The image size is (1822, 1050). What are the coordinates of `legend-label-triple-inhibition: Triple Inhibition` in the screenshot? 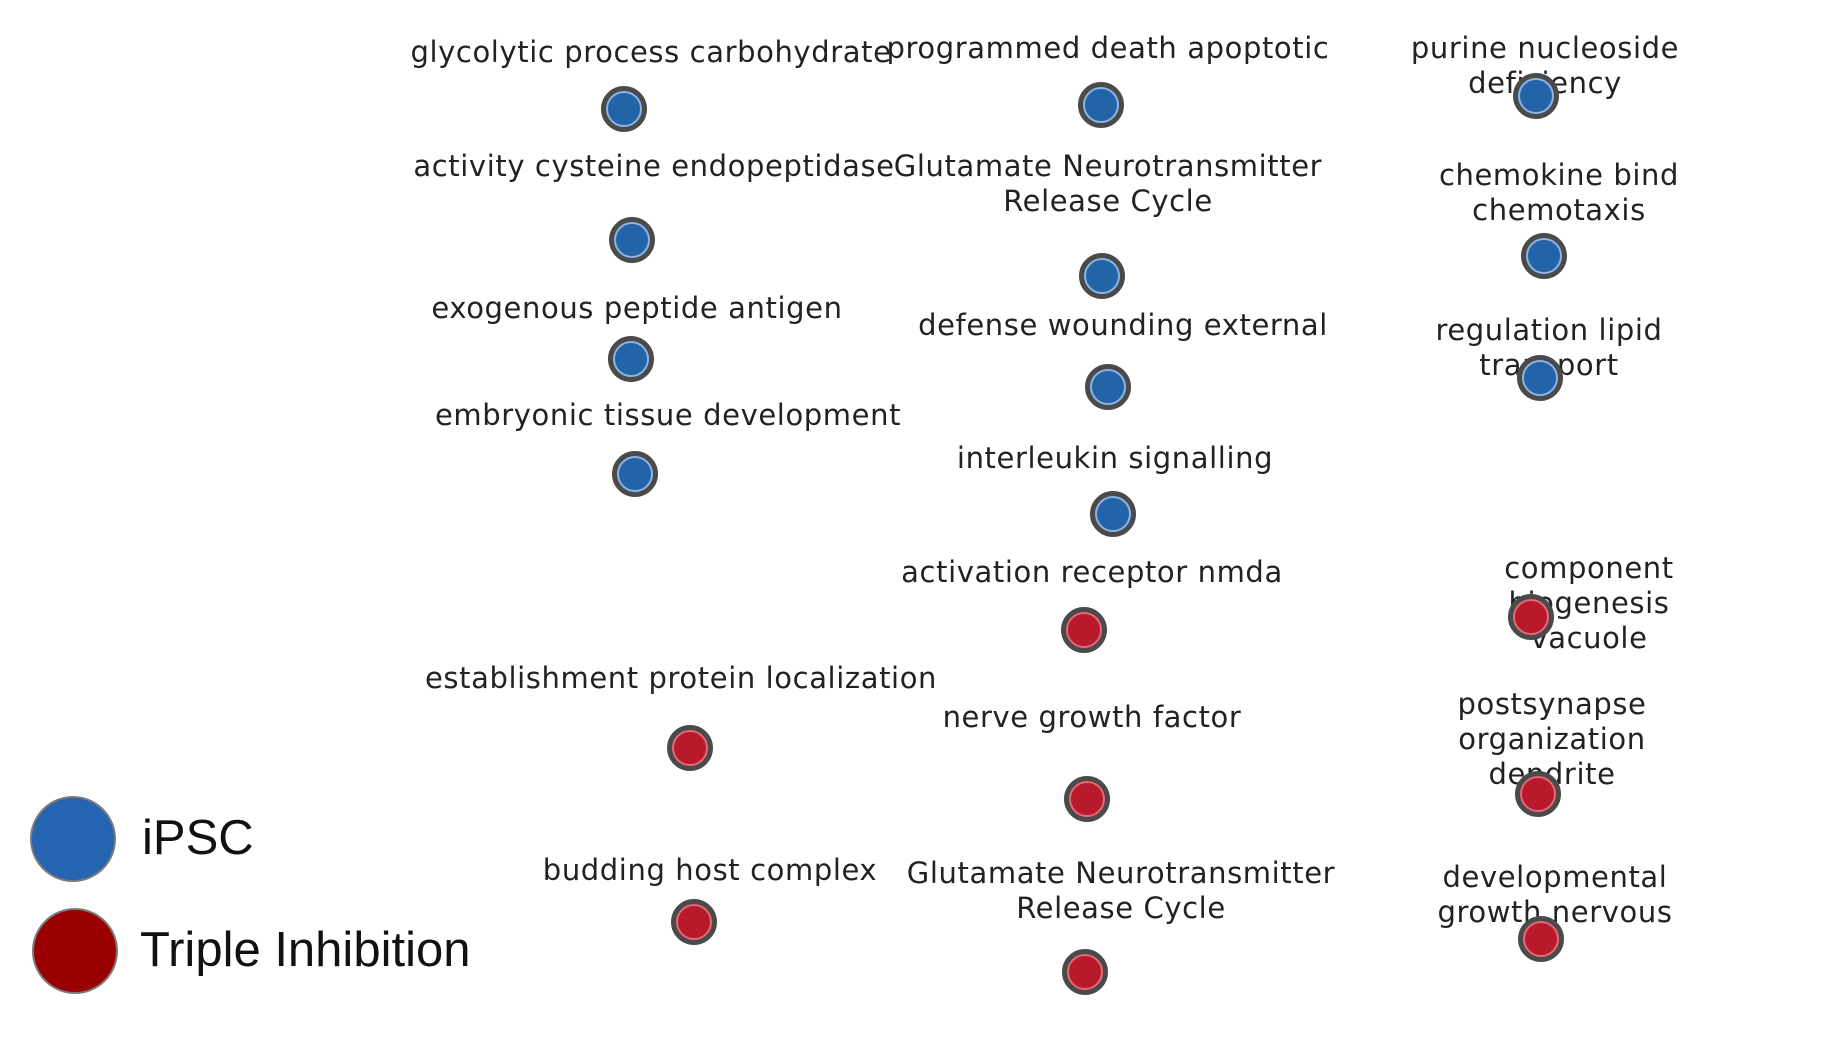 It's located at (305, 950).